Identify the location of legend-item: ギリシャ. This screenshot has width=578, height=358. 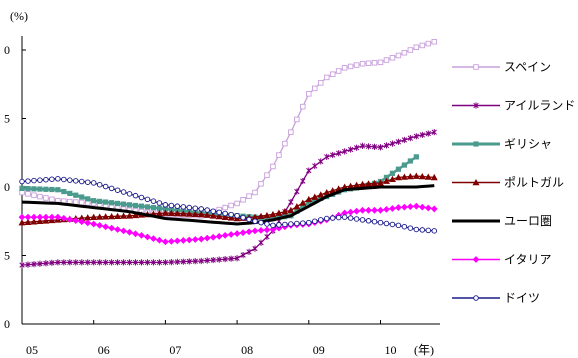
(502, 144).